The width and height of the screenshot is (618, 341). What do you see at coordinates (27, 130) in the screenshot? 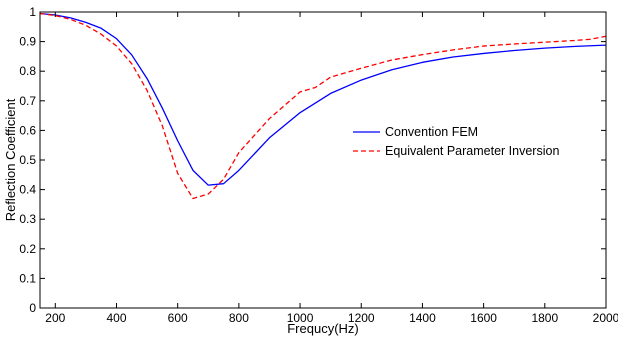
I see `y-tick-label: 0.6` at bounding box center [27, 130].